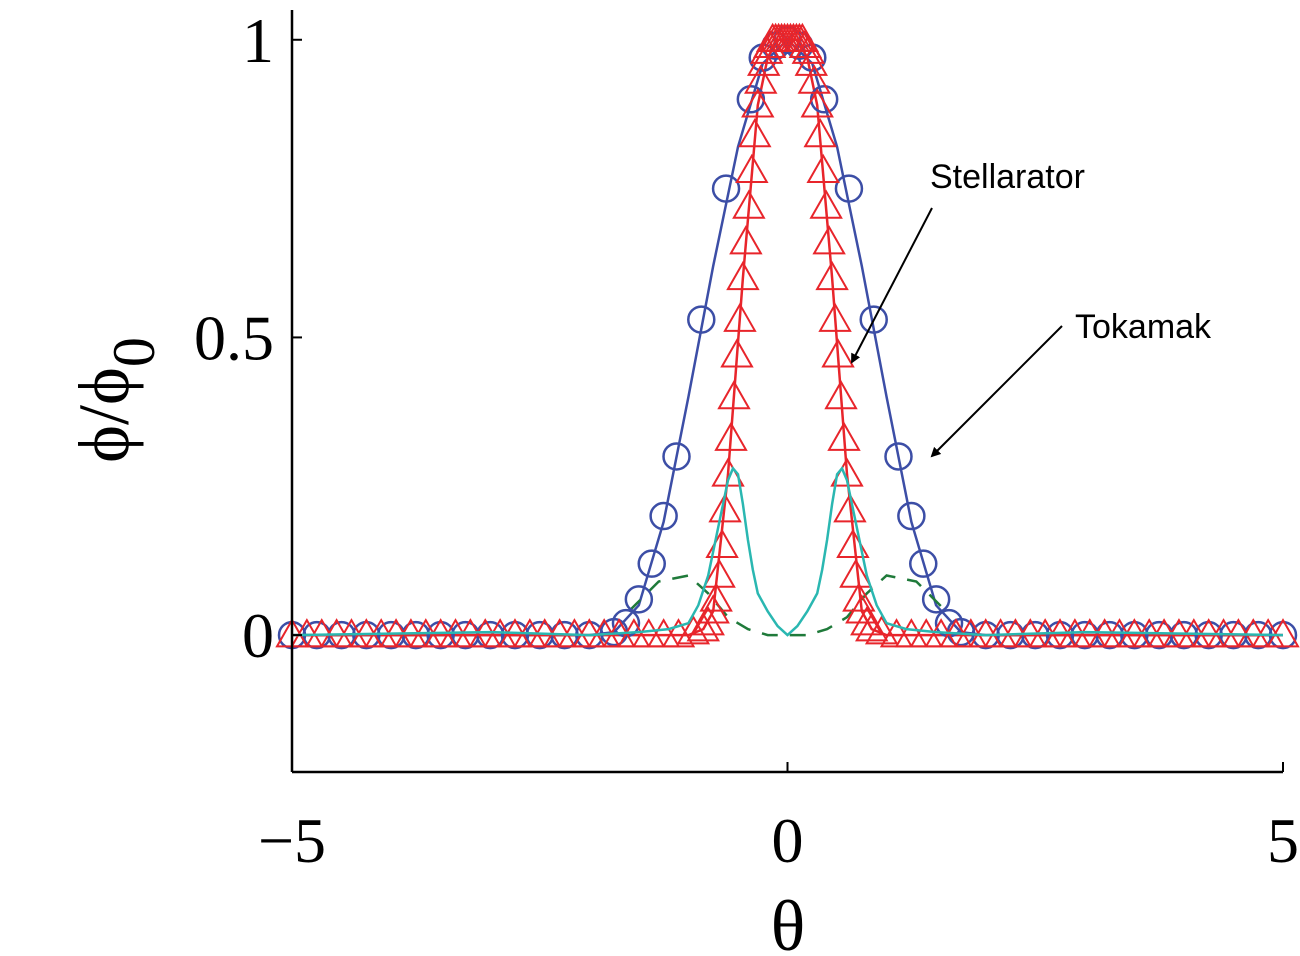  What do you see at coordinates (996, 391) in the screenshot?
I see `annotation-tokamak-arrow` at bounding box center [996, 391].